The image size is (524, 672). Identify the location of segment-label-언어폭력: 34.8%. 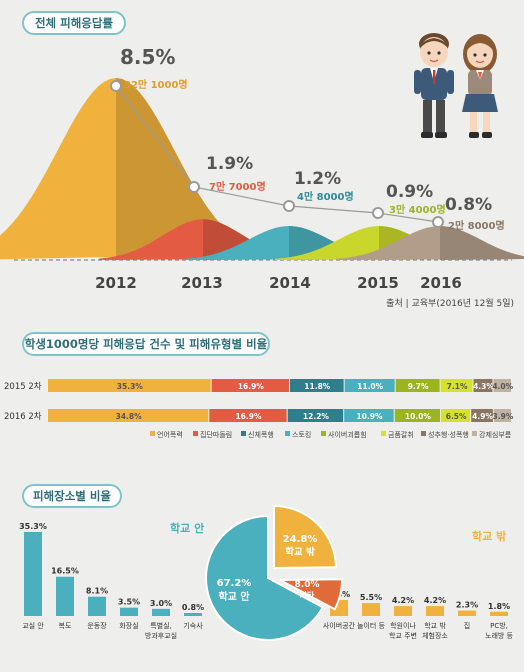
(129, 416).